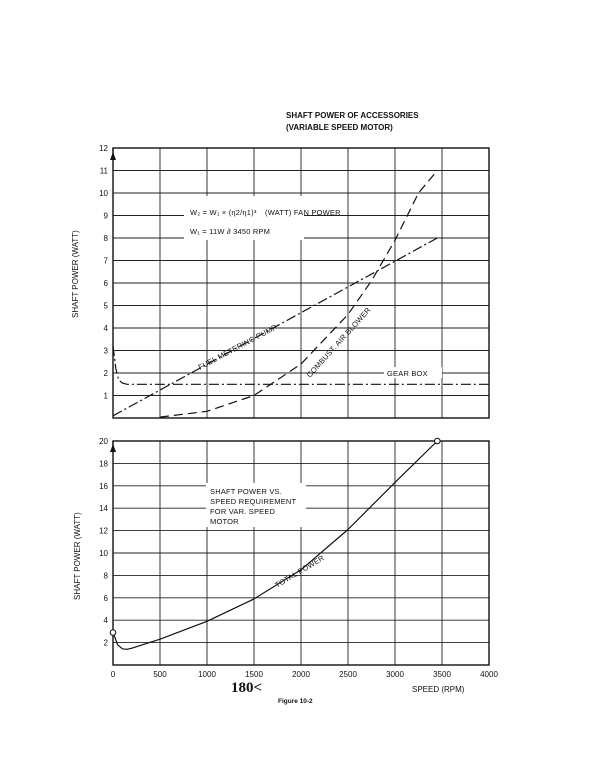 The height and width of the screenshot is (780, 612). I want to click on bottom-x-ticks: 0 500 1000 1500 2000 2500 3000 3500 4000, so click(305, 674).